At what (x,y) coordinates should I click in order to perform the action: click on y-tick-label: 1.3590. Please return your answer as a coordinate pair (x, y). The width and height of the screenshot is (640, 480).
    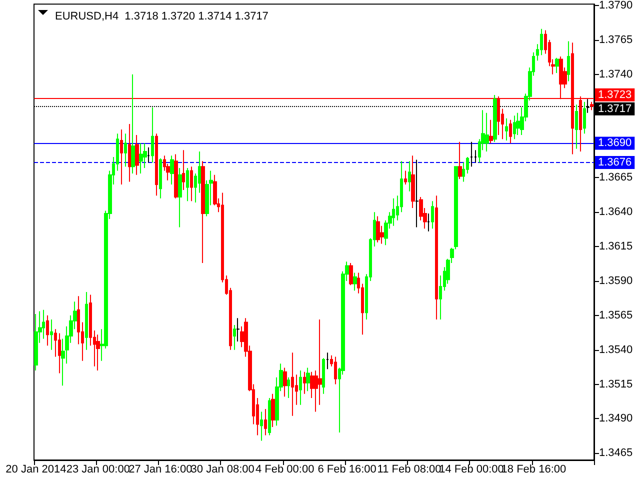
    Looking at the image, I should click on (616, 280).